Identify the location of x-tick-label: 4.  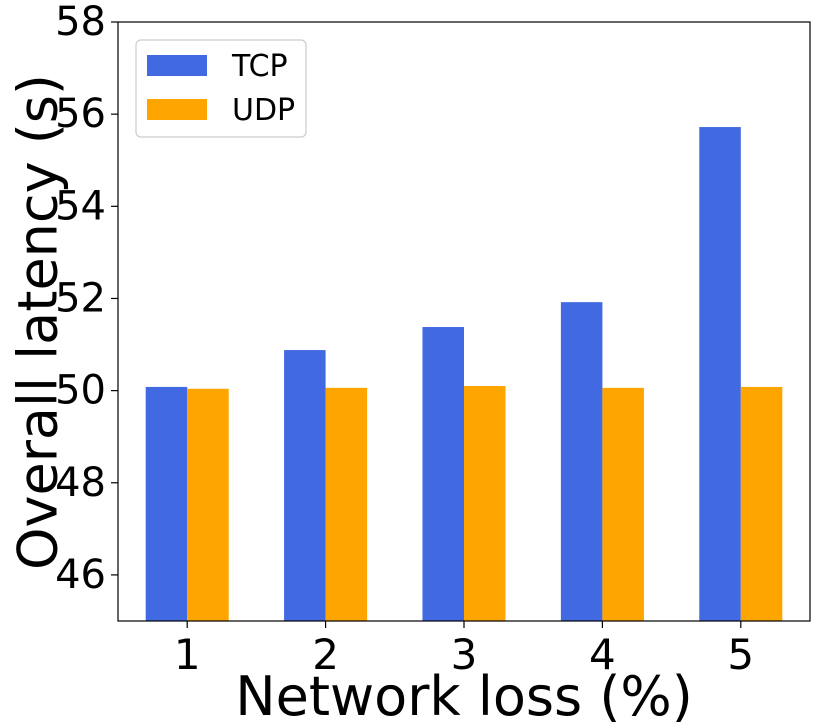
(602, 654).